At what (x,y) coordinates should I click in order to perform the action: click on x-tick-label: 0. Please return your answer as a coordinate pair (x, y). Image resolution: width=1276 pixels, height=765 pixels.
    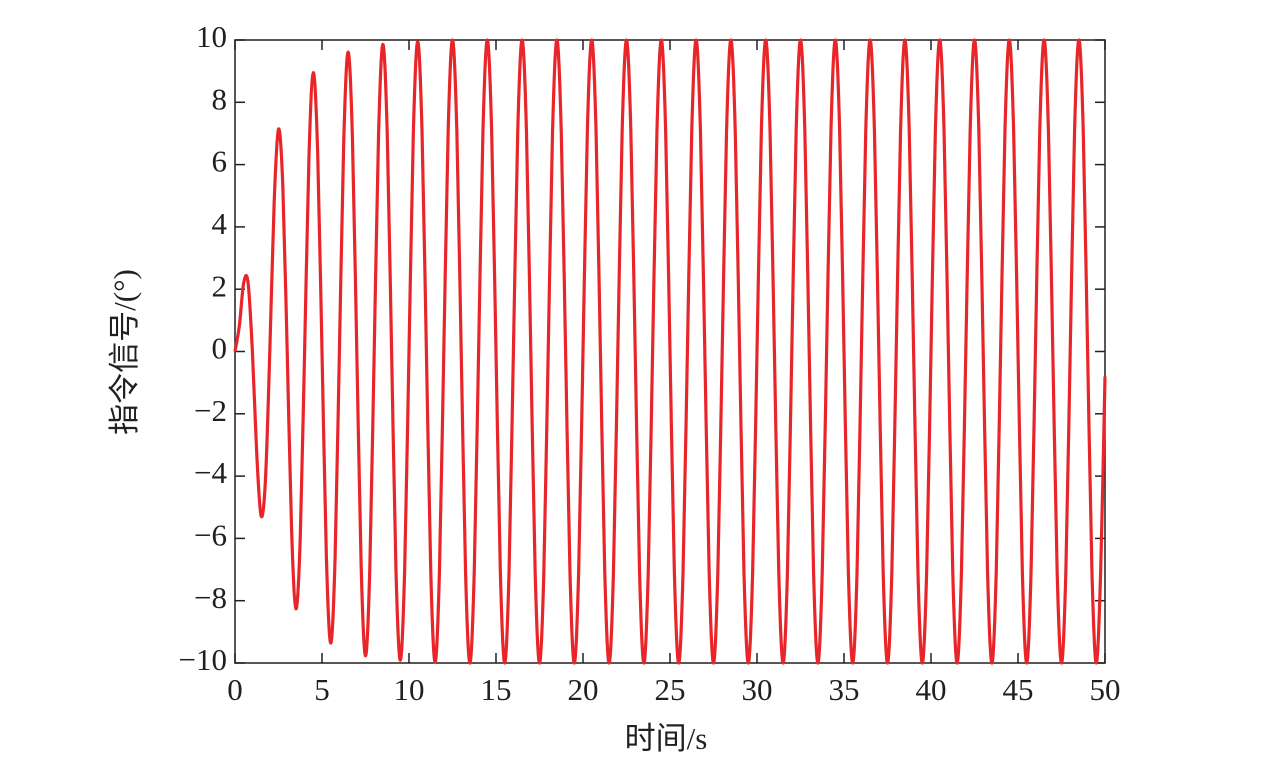
    Looking at the image, I should click on (235, 689).